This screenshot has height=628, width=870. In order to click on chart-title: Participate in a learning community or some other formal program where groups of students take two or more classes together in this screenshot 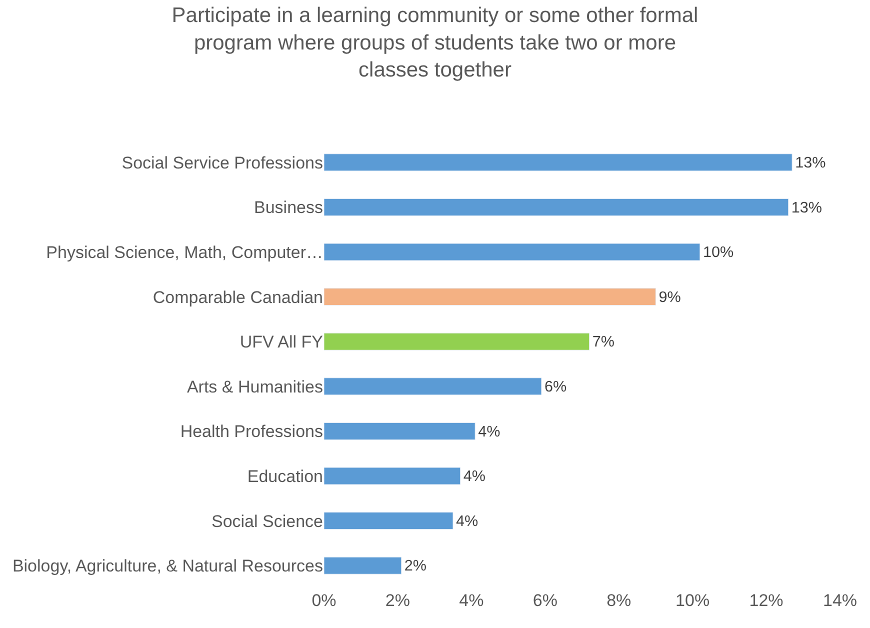, I will do `click(435, 43)`.